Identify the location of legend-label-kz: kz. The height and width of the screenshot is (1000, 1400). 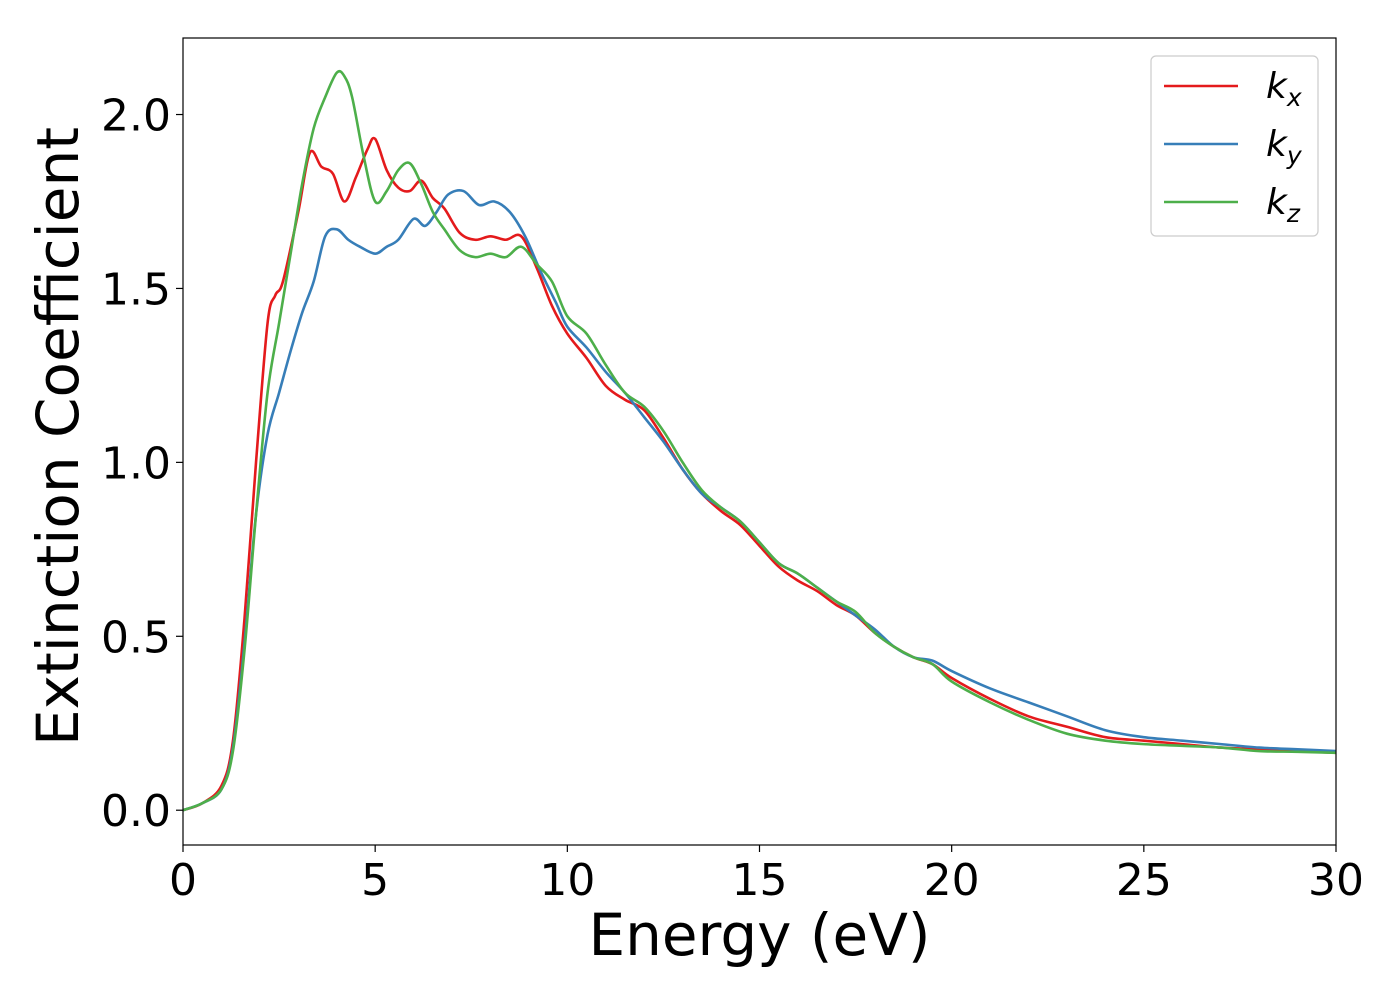
(1283, 205).